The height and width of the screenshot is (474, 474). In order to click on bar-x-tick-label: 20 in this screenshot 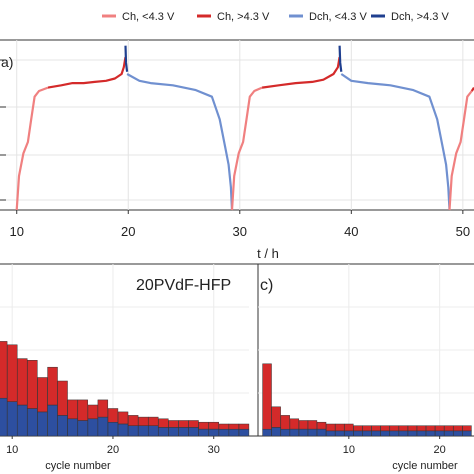, I will do `click(113, 450)`.